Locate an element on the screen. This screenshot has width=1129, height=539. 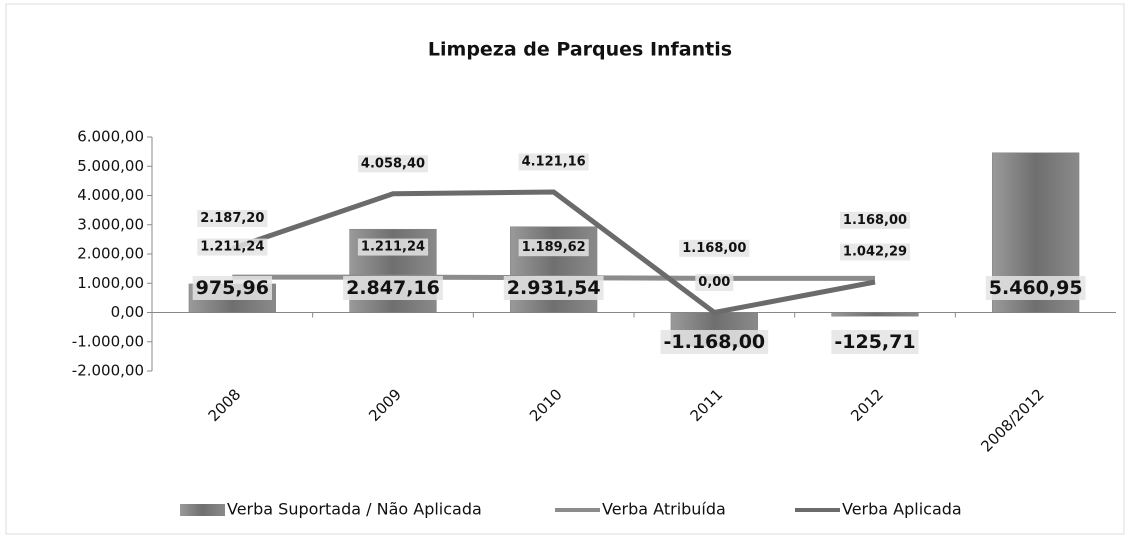
data-label: 4.058,40 is located at coordinates (393, 163).